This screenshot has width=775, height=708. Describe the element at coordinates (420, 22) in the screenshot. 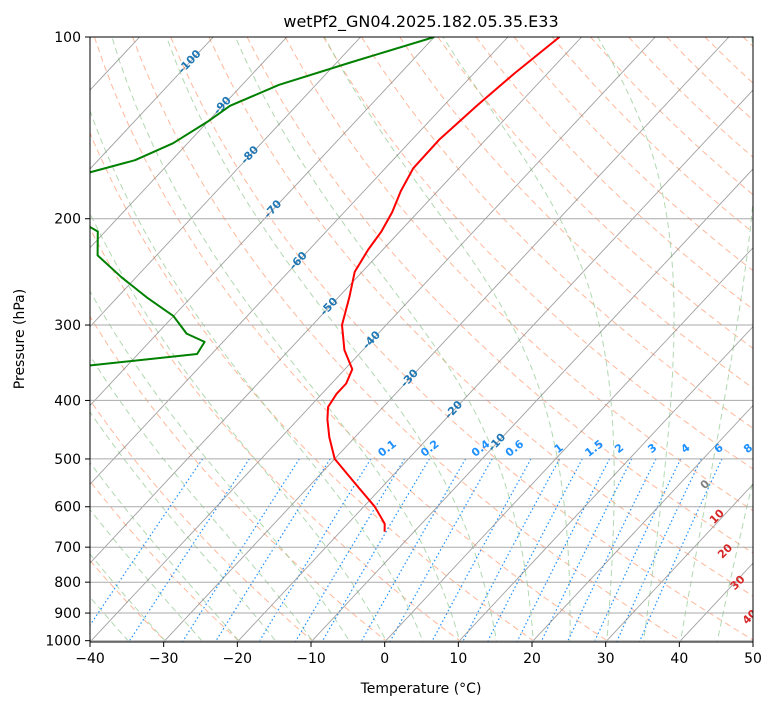

I see `chart-title: wetPf2_GN04.2025.182.05.35.E33` at that location.